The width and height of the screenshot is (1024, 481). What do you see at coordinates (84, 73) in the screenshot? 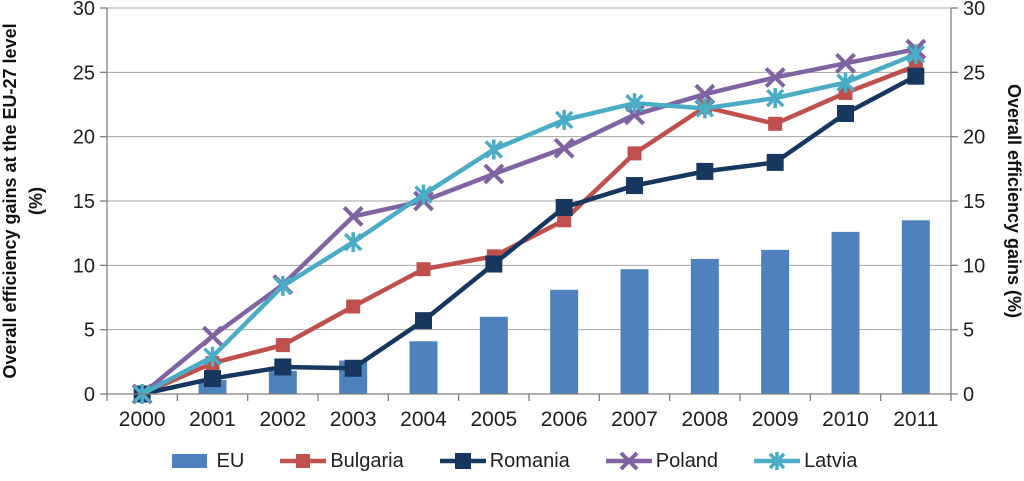
I see `left-tick-label: 25` at bounding box center [84, 73].